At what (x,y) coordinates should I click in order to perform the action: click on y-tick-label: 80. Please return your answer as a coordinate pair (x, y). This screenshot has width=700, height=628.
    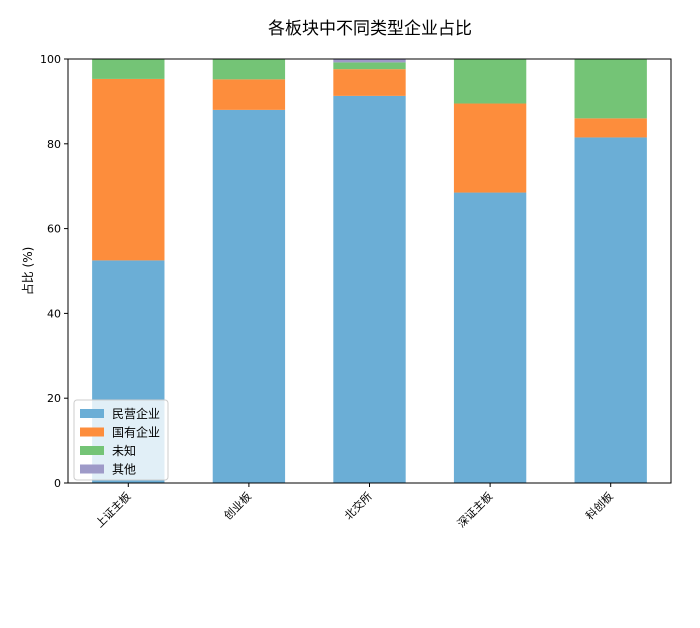
    Looking at the image, I should click on (54, 144).